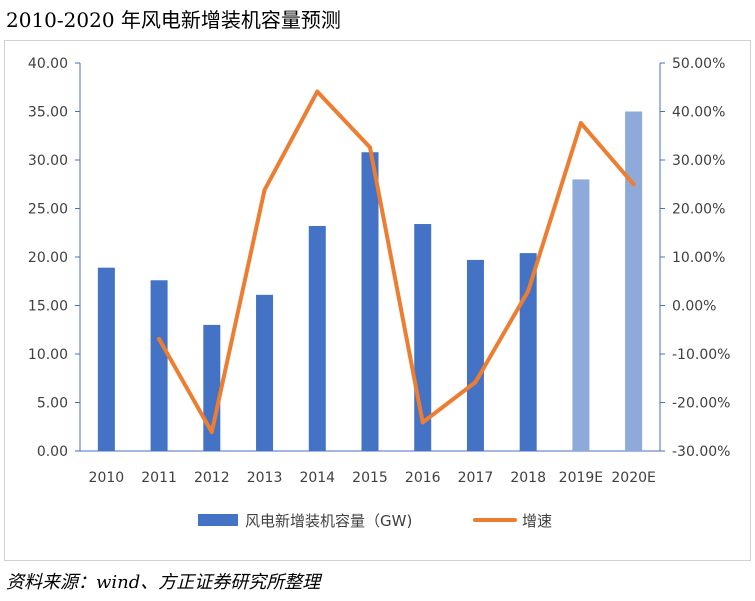  Describe the element at coordinates (537, 521) in the screenshot. I see `legend-line-label: 增速` at that location.